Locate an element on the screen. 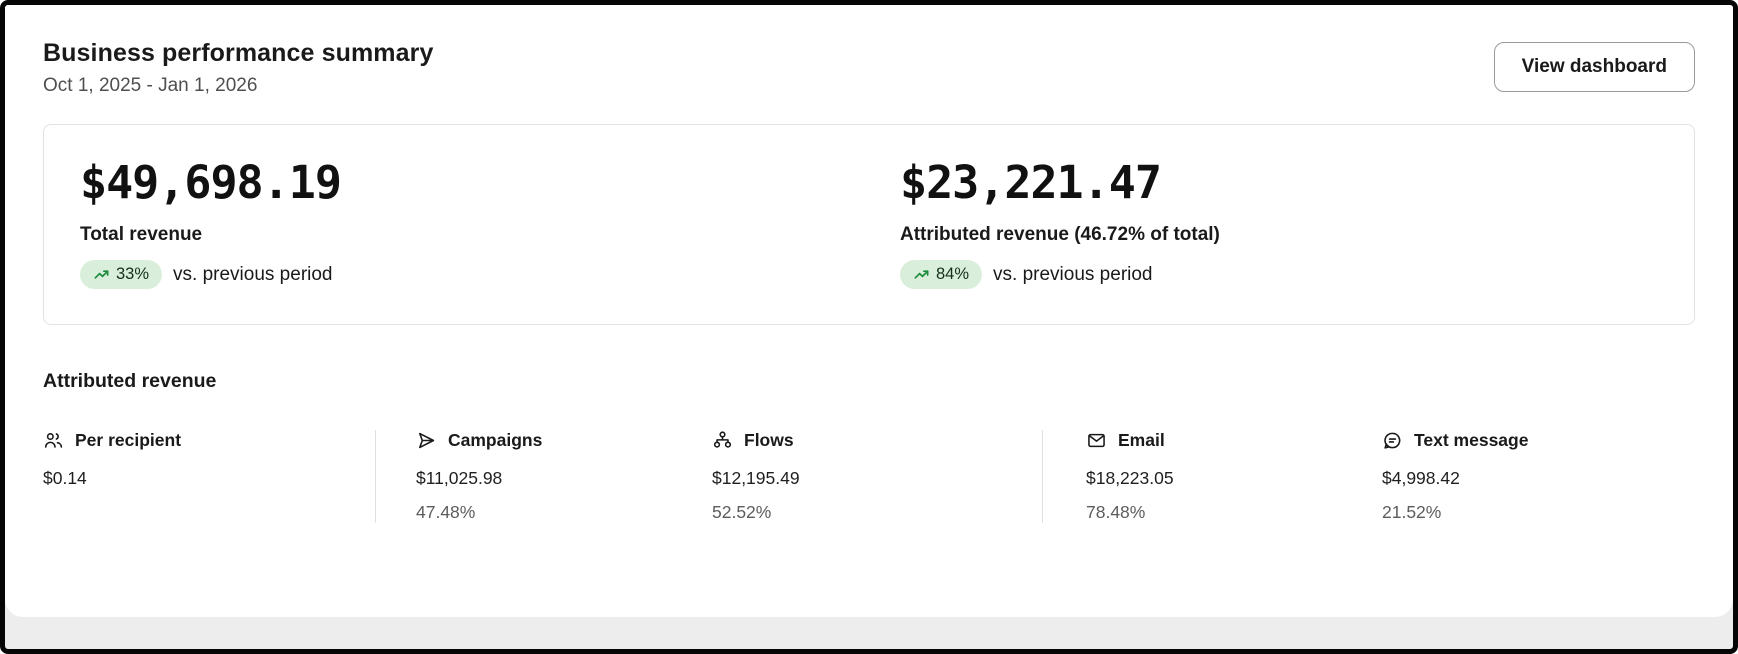 The width and height of the screenshot is (1738, 654). stat-label: Text message is located at coordinates (1471, 440).